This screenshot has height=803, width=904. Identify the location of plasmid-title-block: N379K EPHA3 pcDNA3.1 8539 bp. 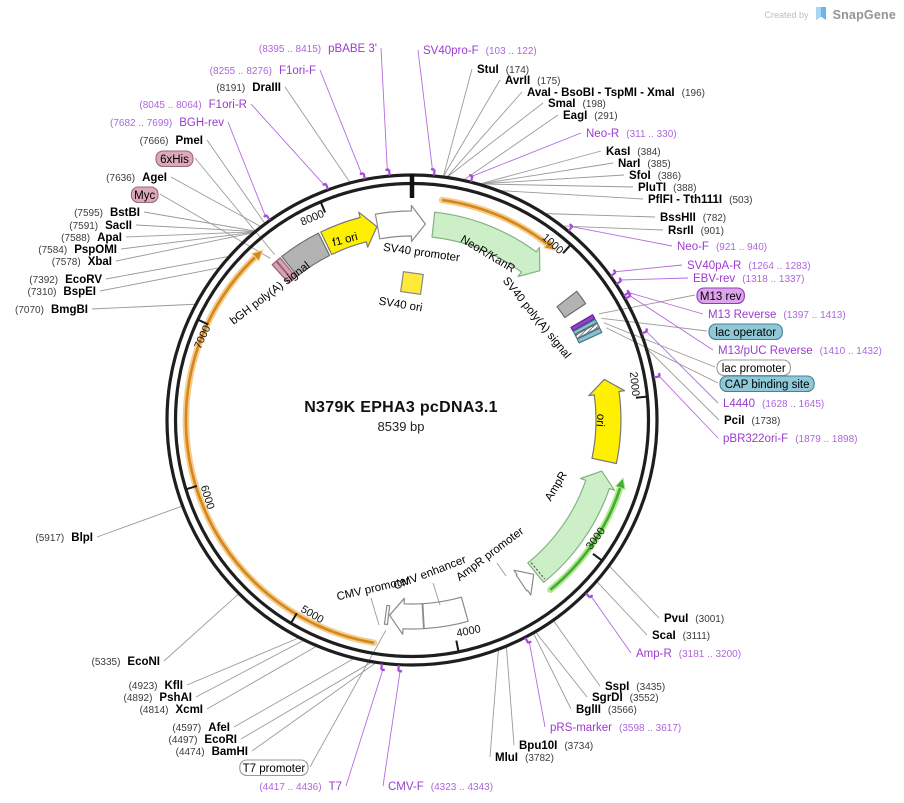
(401, 416).